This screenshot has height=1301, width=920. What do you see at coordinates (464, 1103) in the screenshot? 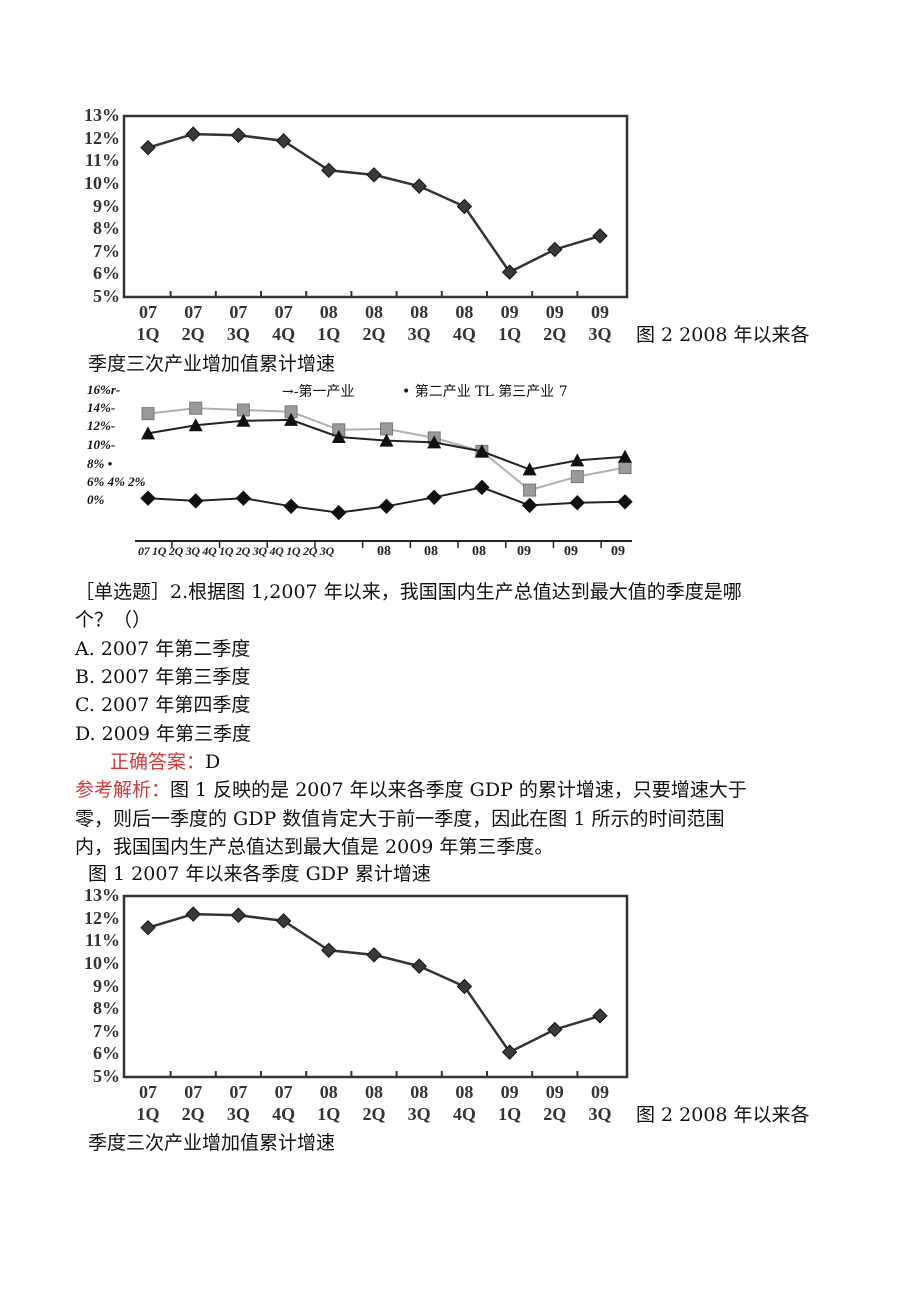
I see `fig1-repeat-x-tick-label: 08 4Q` at bounding box center [464, 1103].